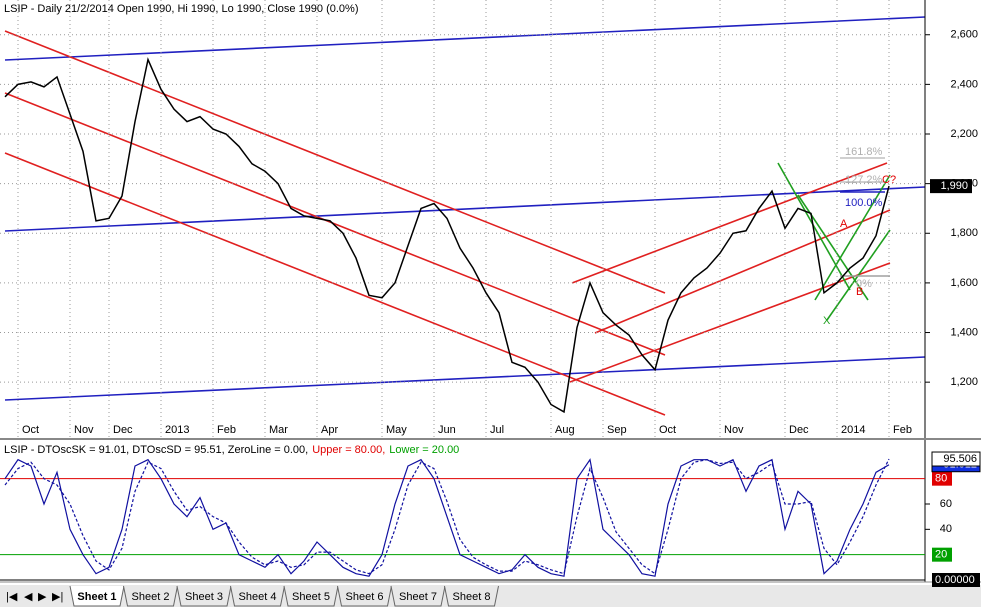  I want to click on annotation: A, so click(844, 224).